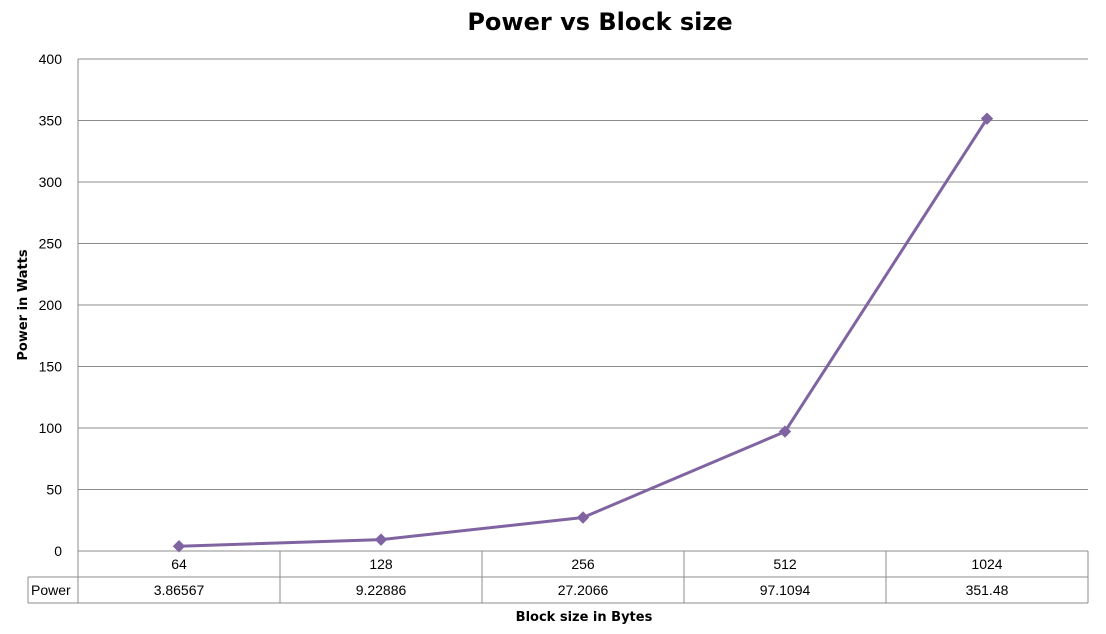 The height and width of the screenshot is (634, 1106). I want to click on y-tick-label: 400, so click(51, 59).